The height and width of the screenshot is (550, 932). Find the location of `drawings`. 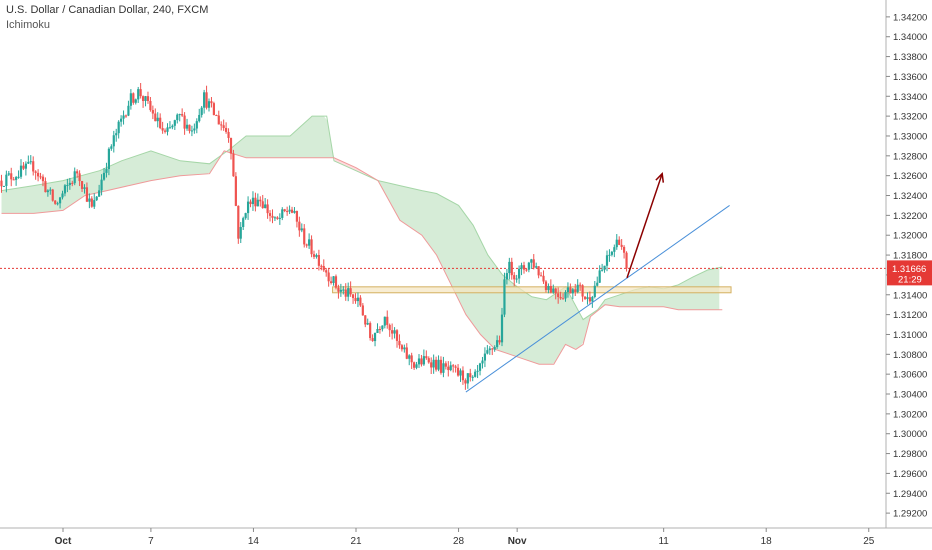

drawings is located at coordinates (597, 282).